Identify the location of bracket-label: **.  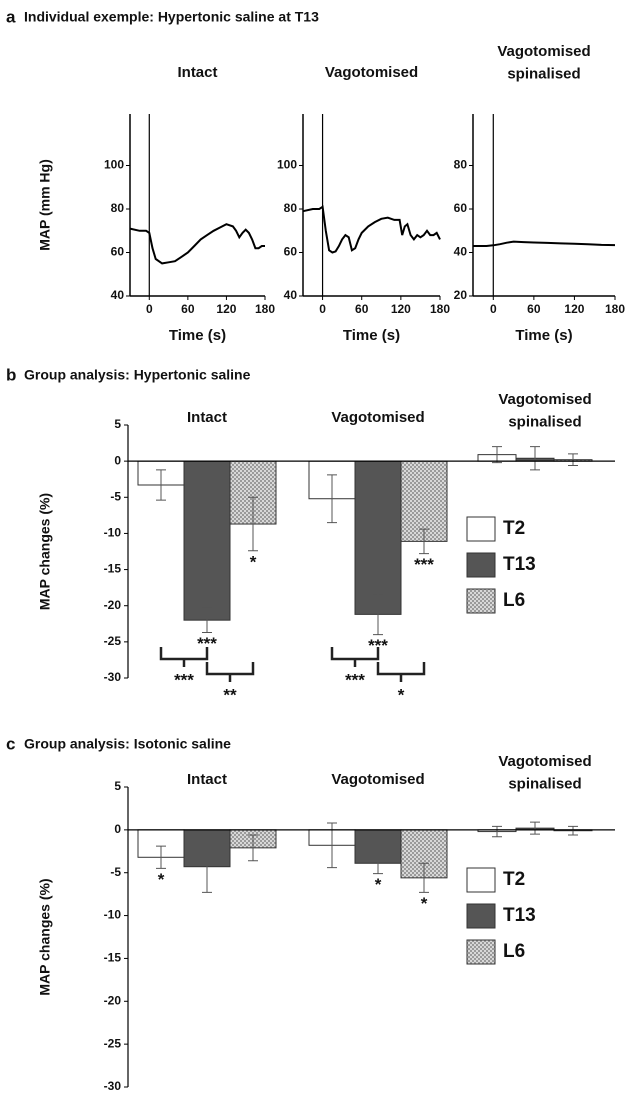
(230, 694).